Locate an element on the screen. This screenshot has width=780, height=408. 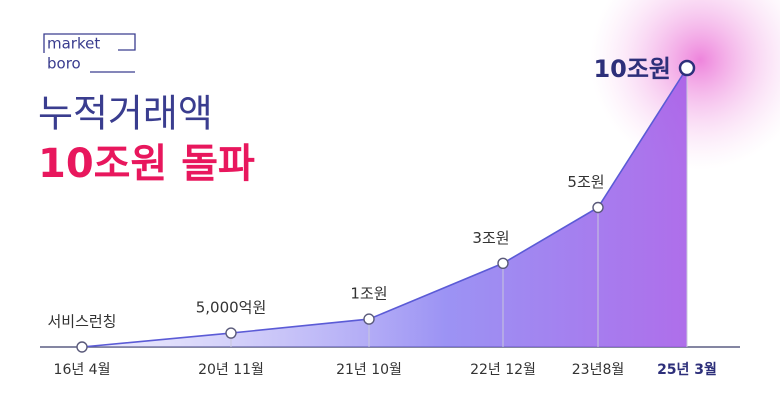
logo-frame is located at coordinates (89, 53).